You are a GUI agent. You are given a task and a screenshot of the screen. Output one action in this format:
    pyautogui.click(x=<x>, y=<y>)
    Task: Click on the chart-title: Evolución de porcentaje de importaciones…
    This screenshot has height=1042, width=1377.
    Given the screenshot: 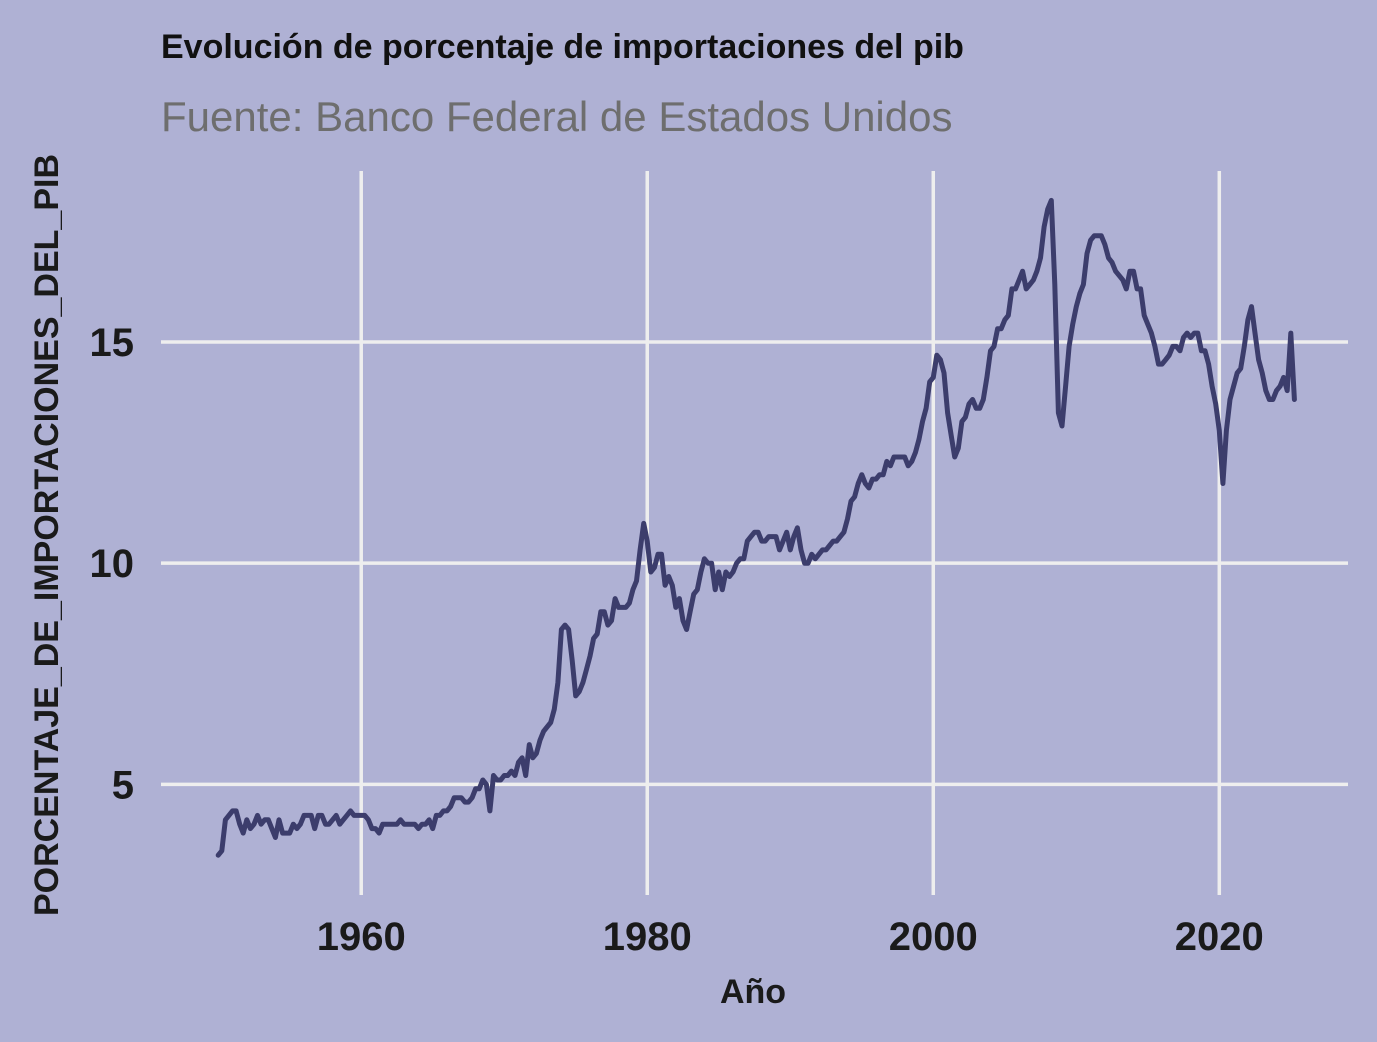 What is the action you would take?
    pyautogui.click(x=562, y=47)
    